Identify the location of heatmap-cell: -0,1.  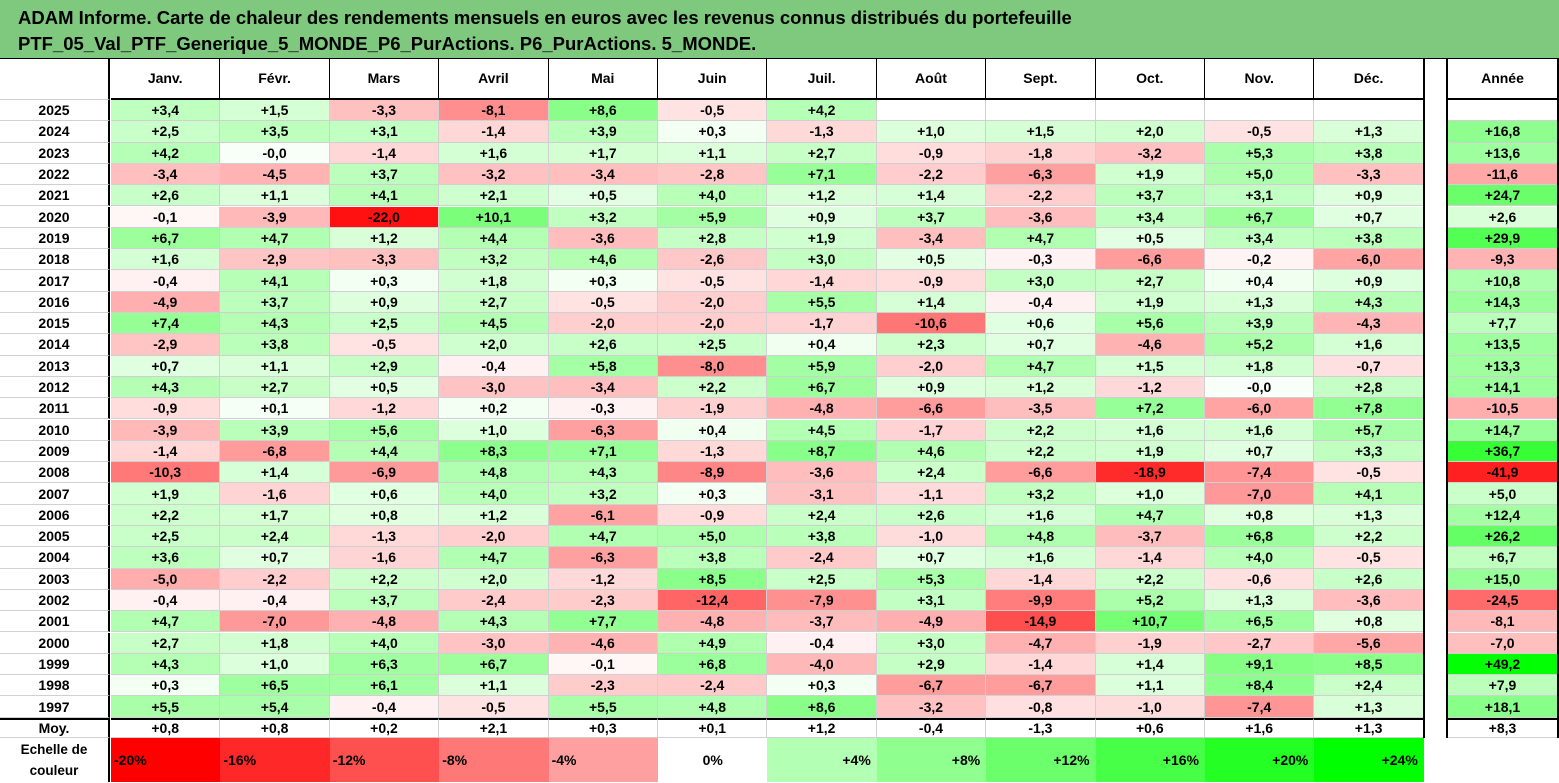
(603, 664).